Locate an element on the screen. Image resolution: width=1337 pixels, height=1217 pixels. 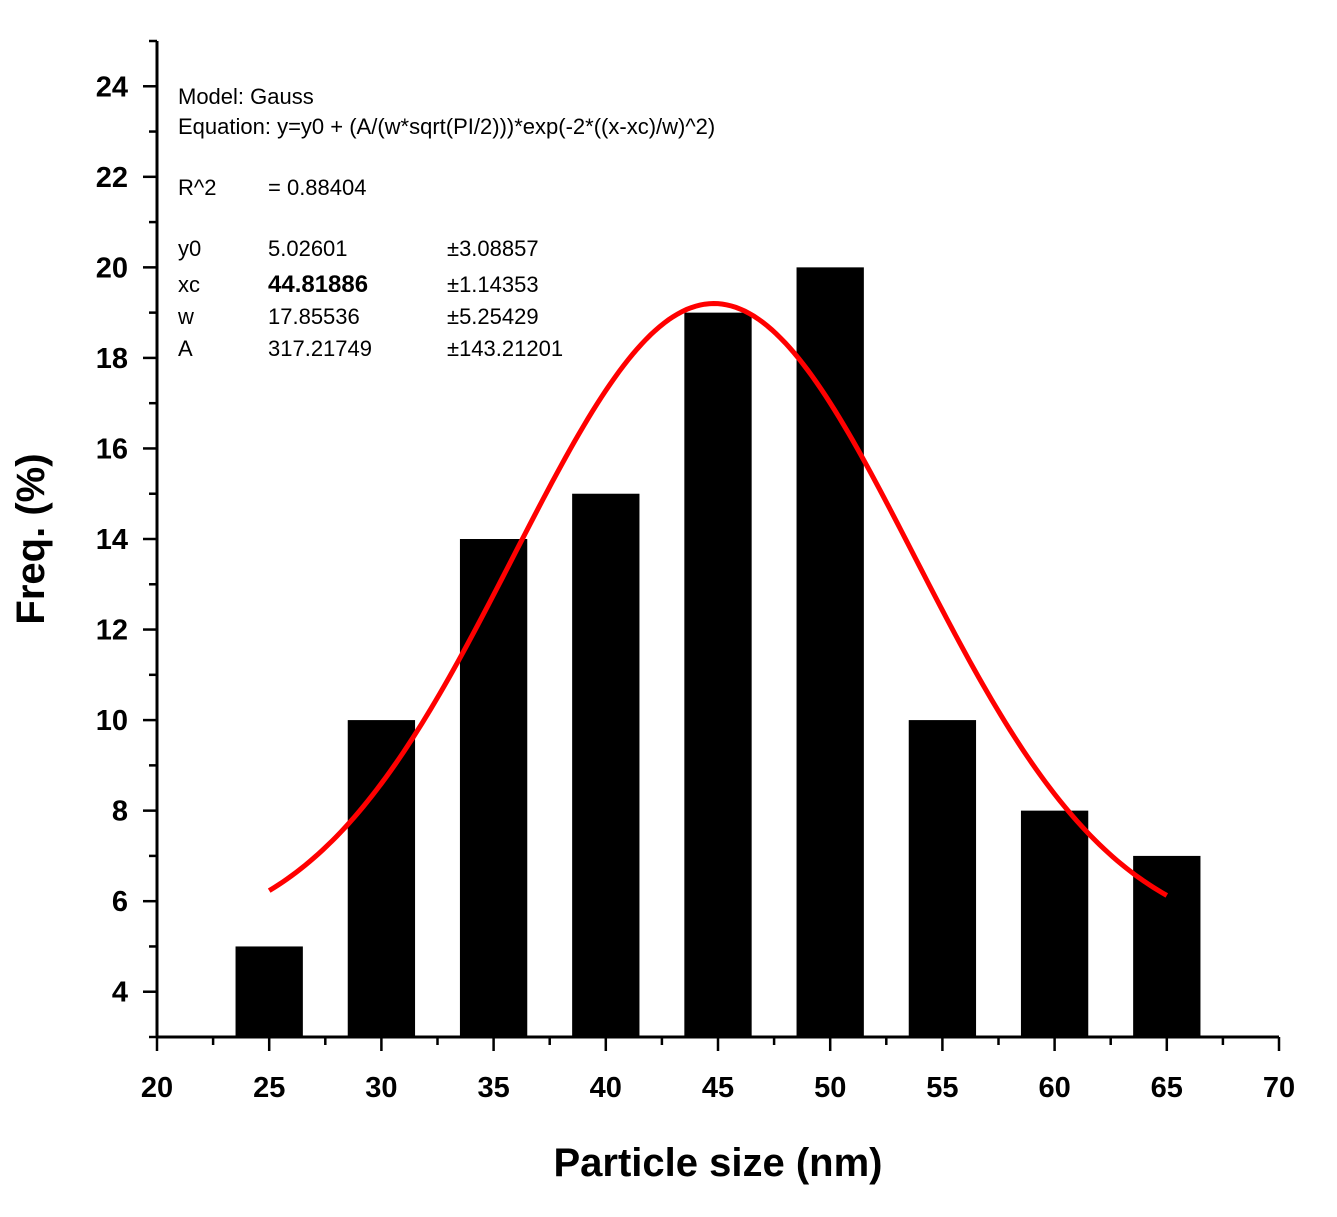
fit-model-line: Model: Gauss is located at coordinates (246, 96).